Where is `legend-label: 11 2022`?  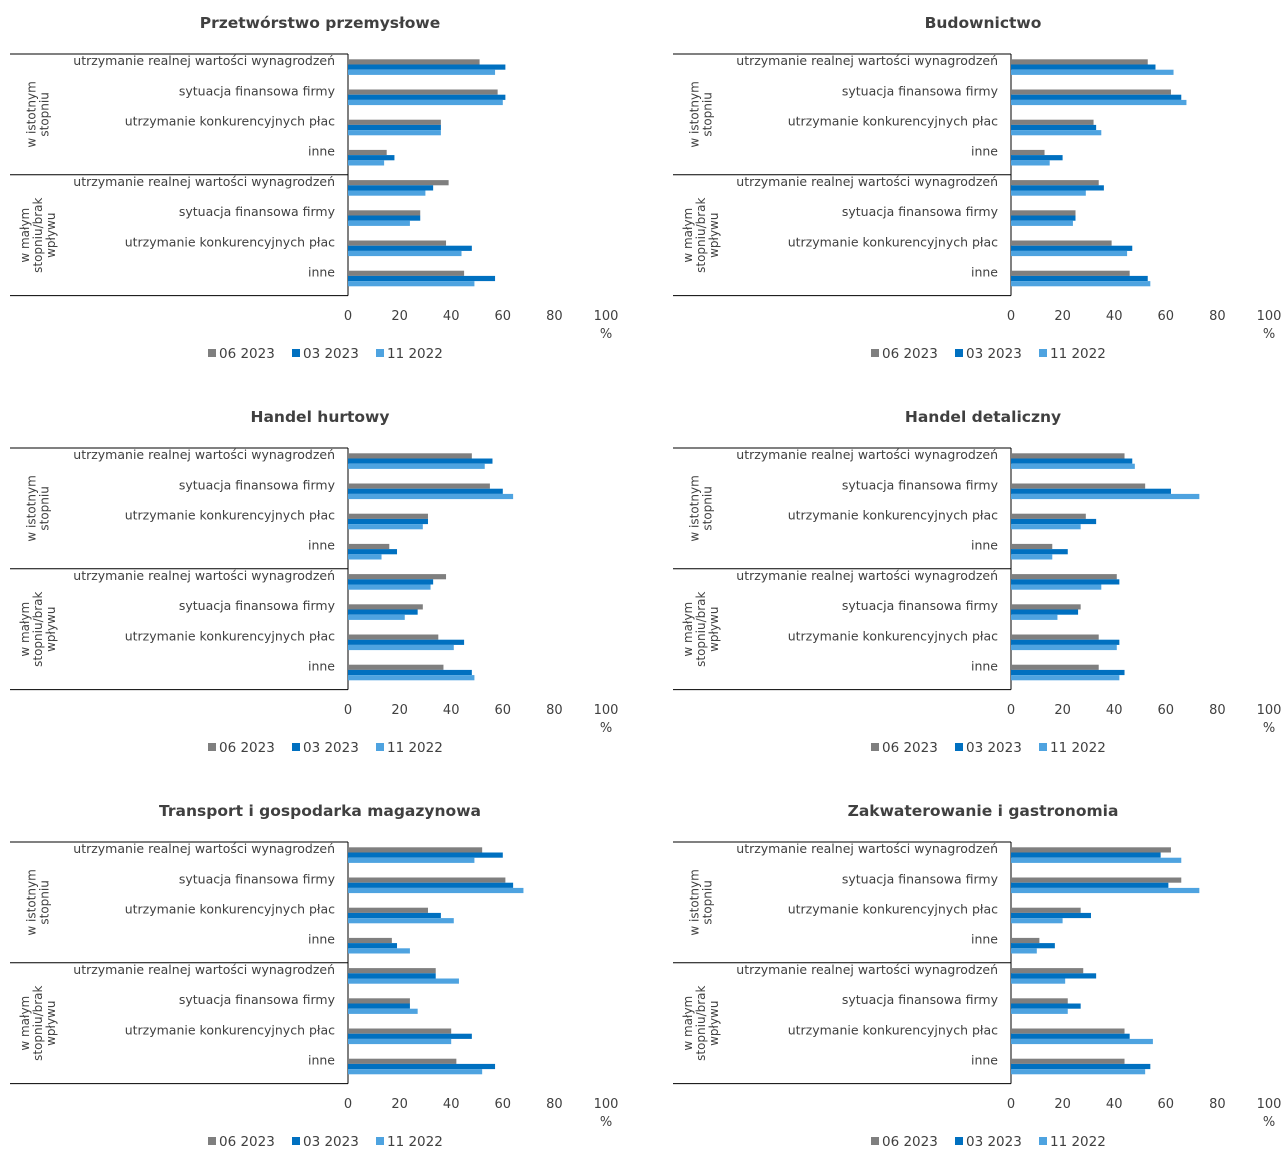 legend-label: 11 2022 is located at coordinates (415, 354).